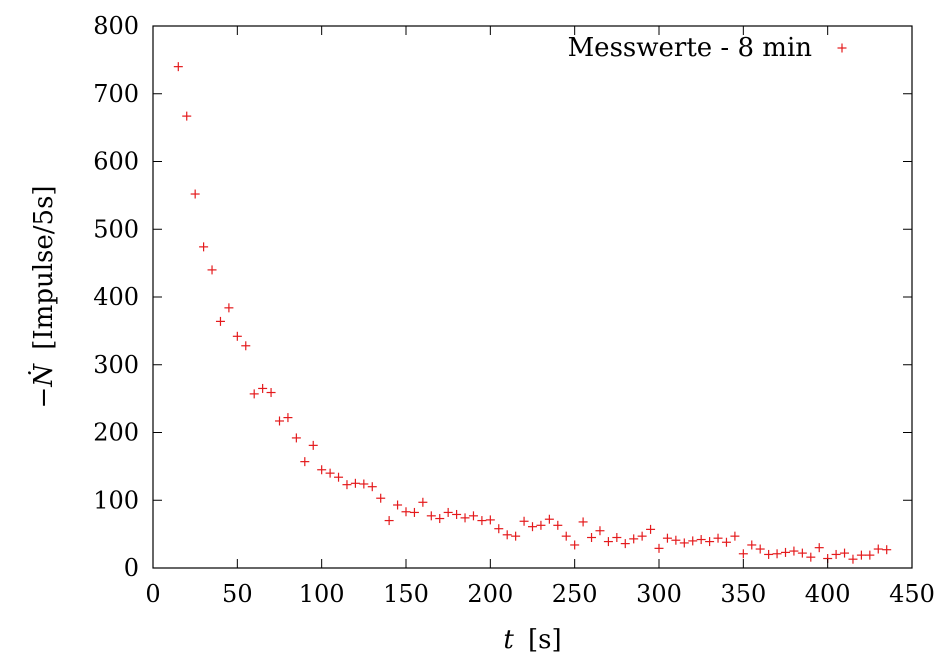  What do you see at coordinates (490, 594) in the screenshot?
I see `x-tick-label: 200` at bounding box center [490, 594].